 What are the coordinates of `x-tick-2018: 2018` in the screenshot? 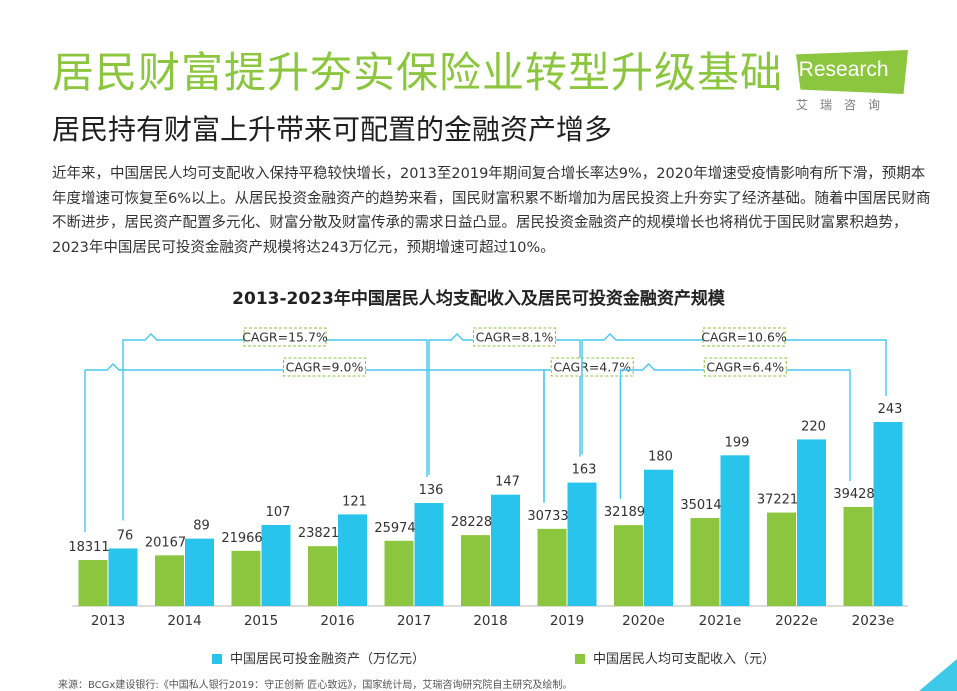 It's located at (490, 621).